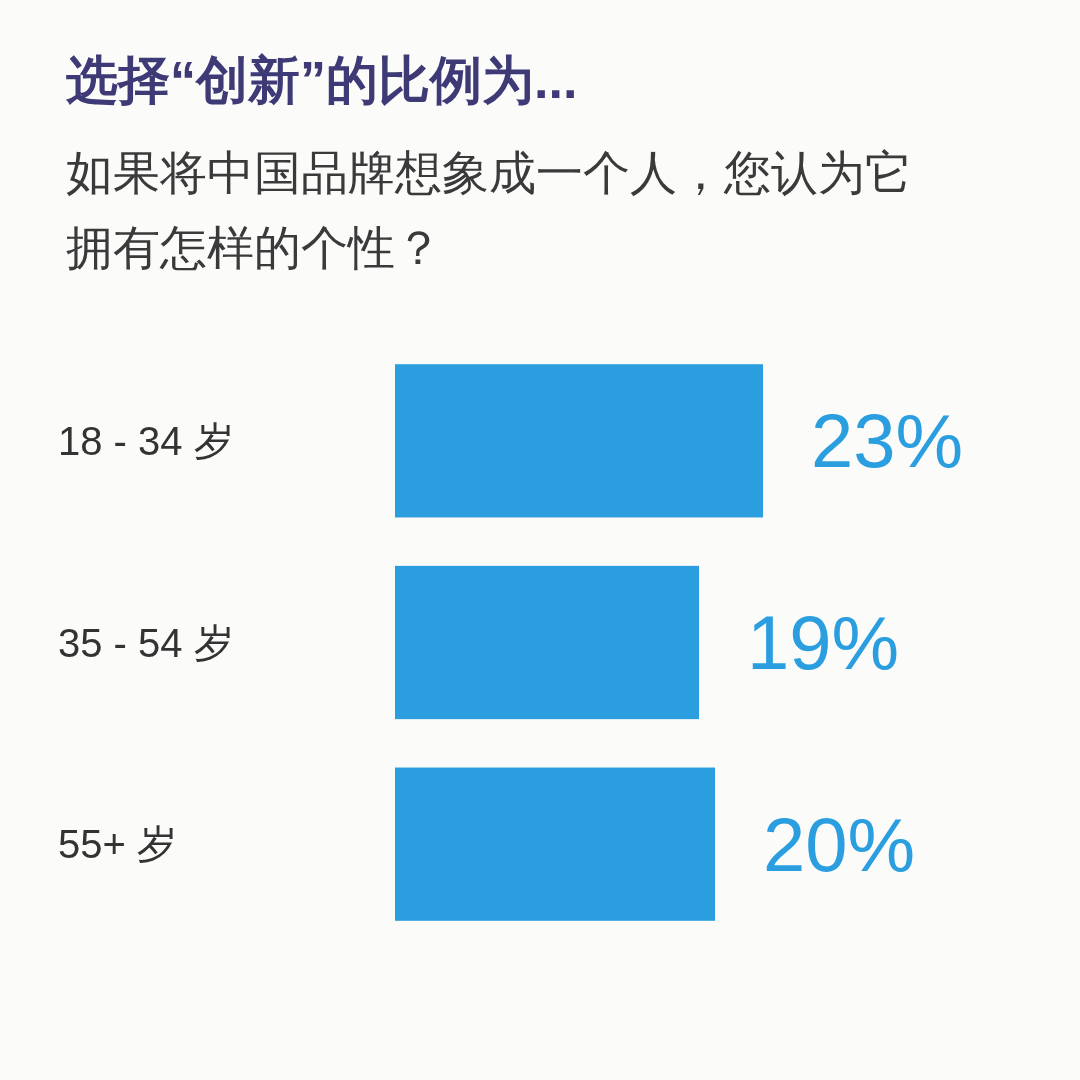 Image resolution: width=1080 pixels, height=1080 pixels. Describe the element at coordinates (823, 642) in the screenshot. I see `data-label: 19%` at that location.